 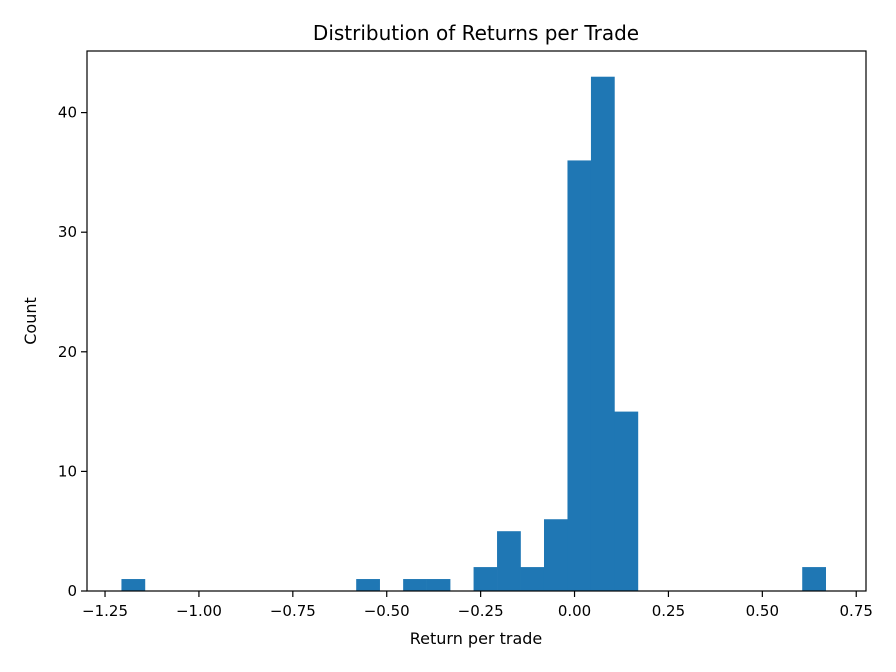 I want to click on x-tick-label: −0.75, so click(x=293, y=611).